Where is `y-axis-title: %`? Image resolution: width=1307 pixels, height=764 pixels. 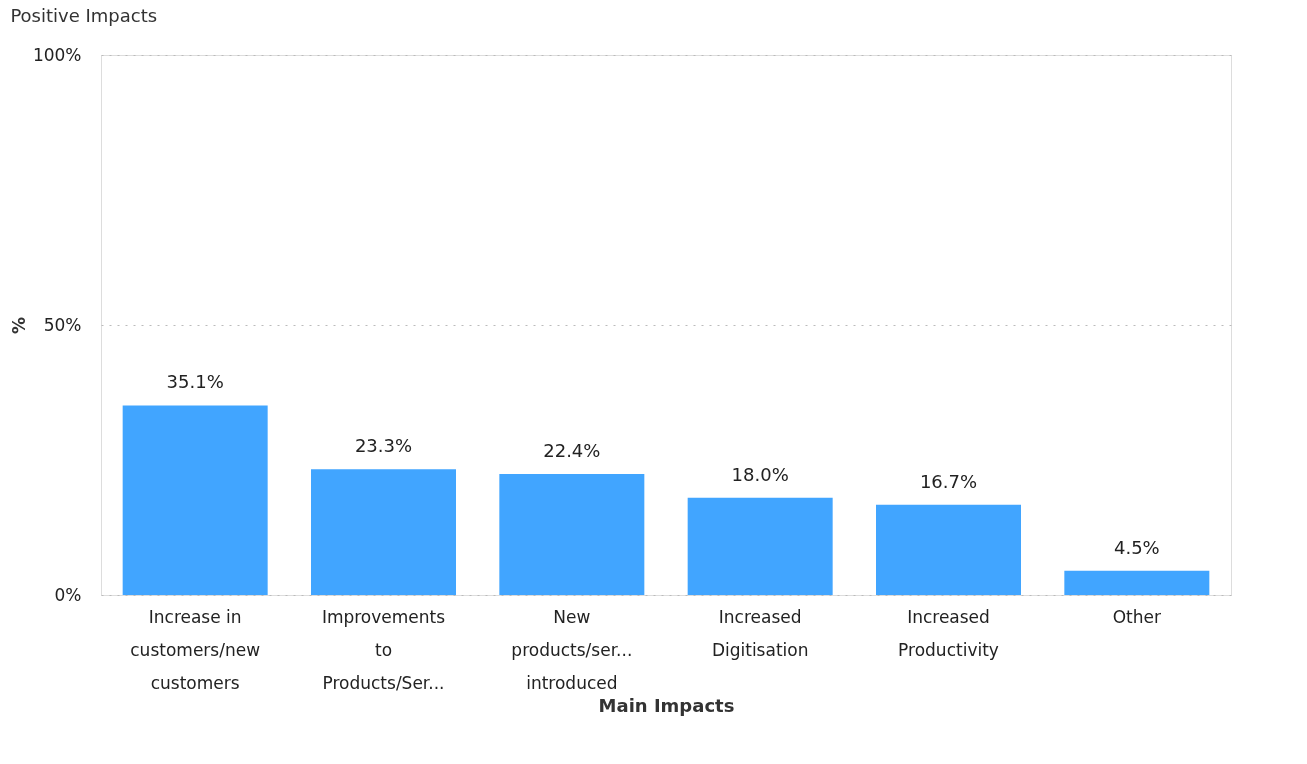
y-axis-title: % is located at coordinates (18, 325).